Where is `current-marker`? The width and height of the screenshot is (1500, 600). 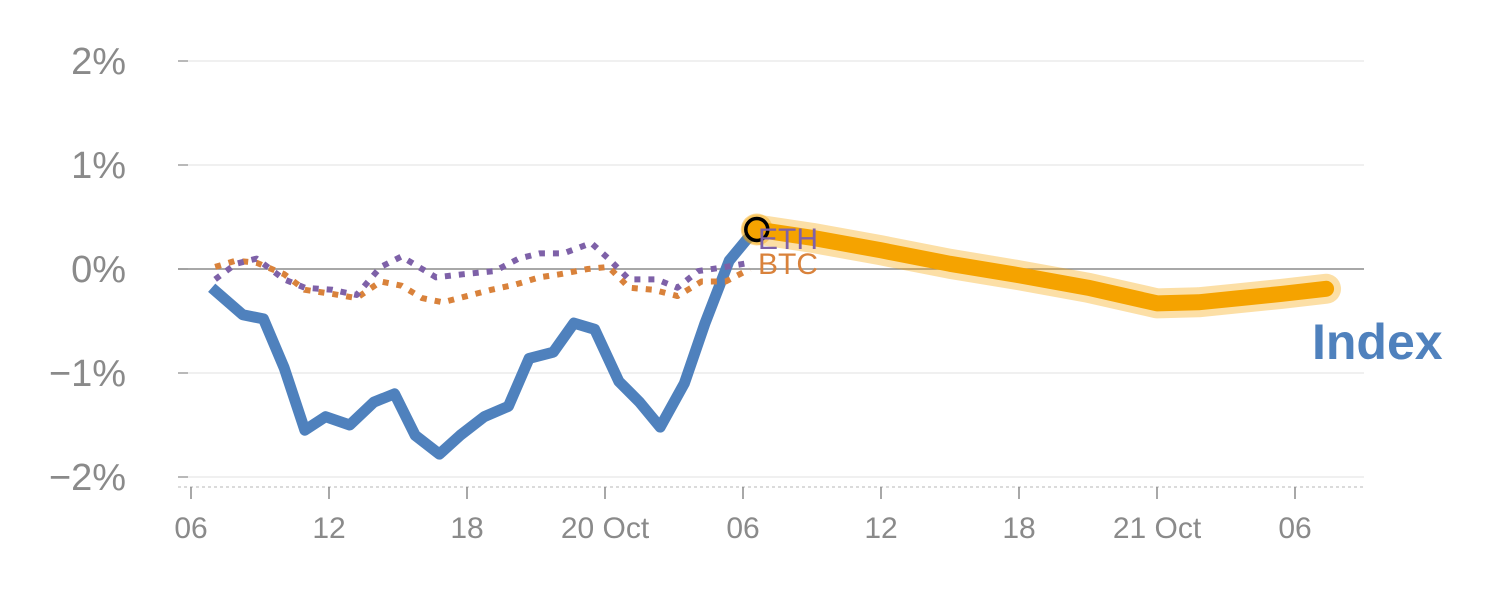
current-marker is located at coordinates (757, 229).